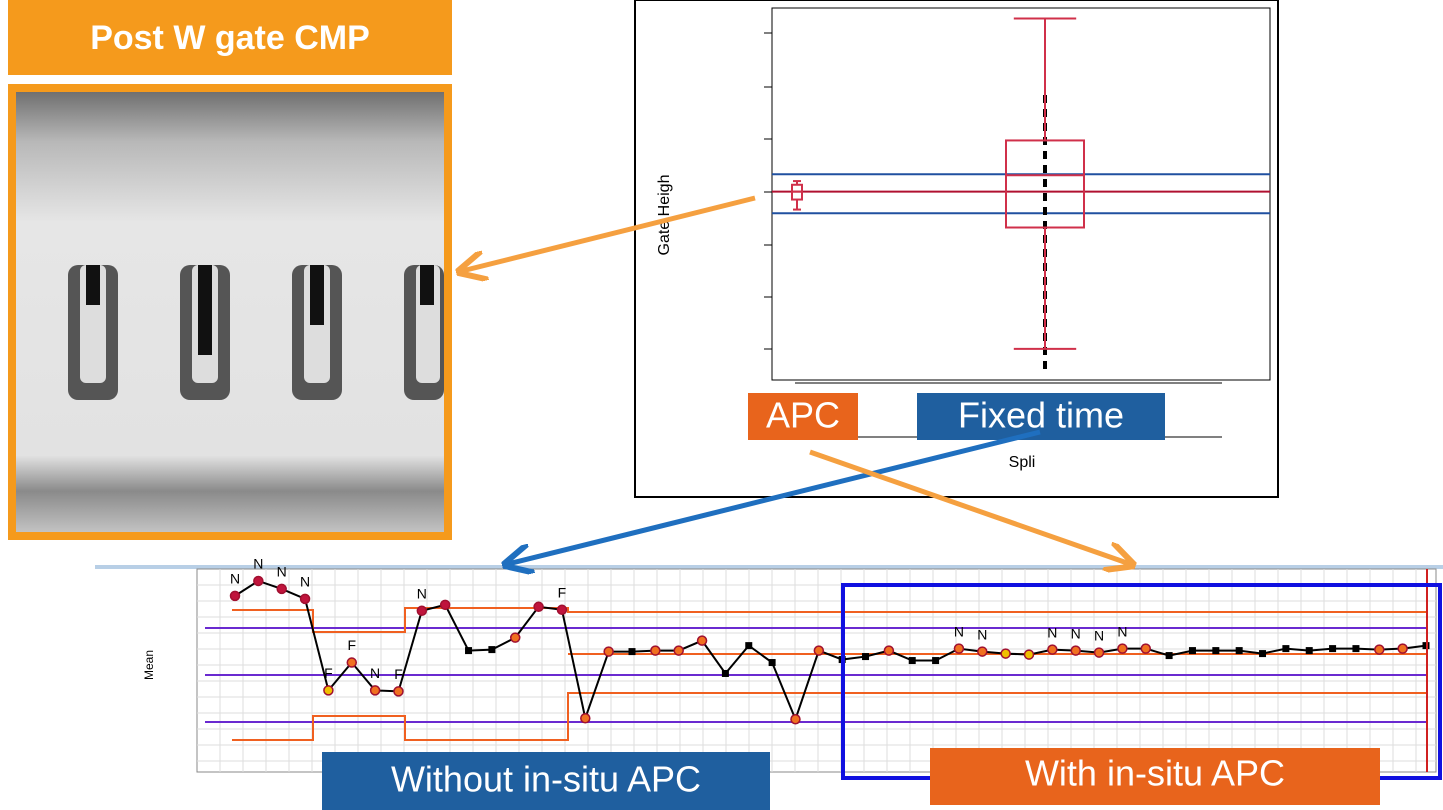 This screenshot has height=810, width=1443. I want to click on region-label: Without in-situ APC, so click(546, 779).